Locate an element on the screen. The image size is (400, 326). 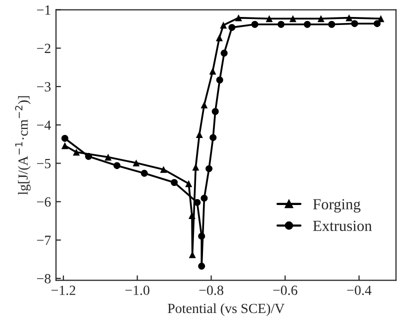
y-axis-title: lg[J/(A$^{−1}$·cm$^{−2}$)] is located at coordinates (23, 145).